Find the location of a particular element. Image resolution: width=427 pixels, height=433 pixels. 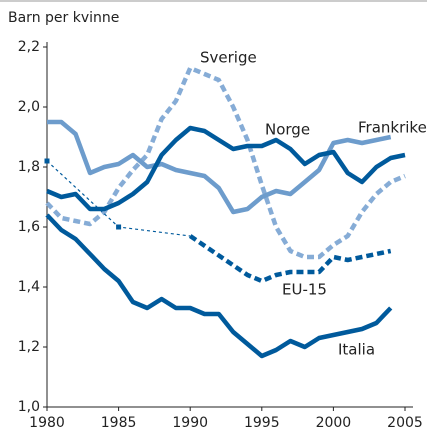

x-tick-label: 1980 is located at coordinates (47, 423).